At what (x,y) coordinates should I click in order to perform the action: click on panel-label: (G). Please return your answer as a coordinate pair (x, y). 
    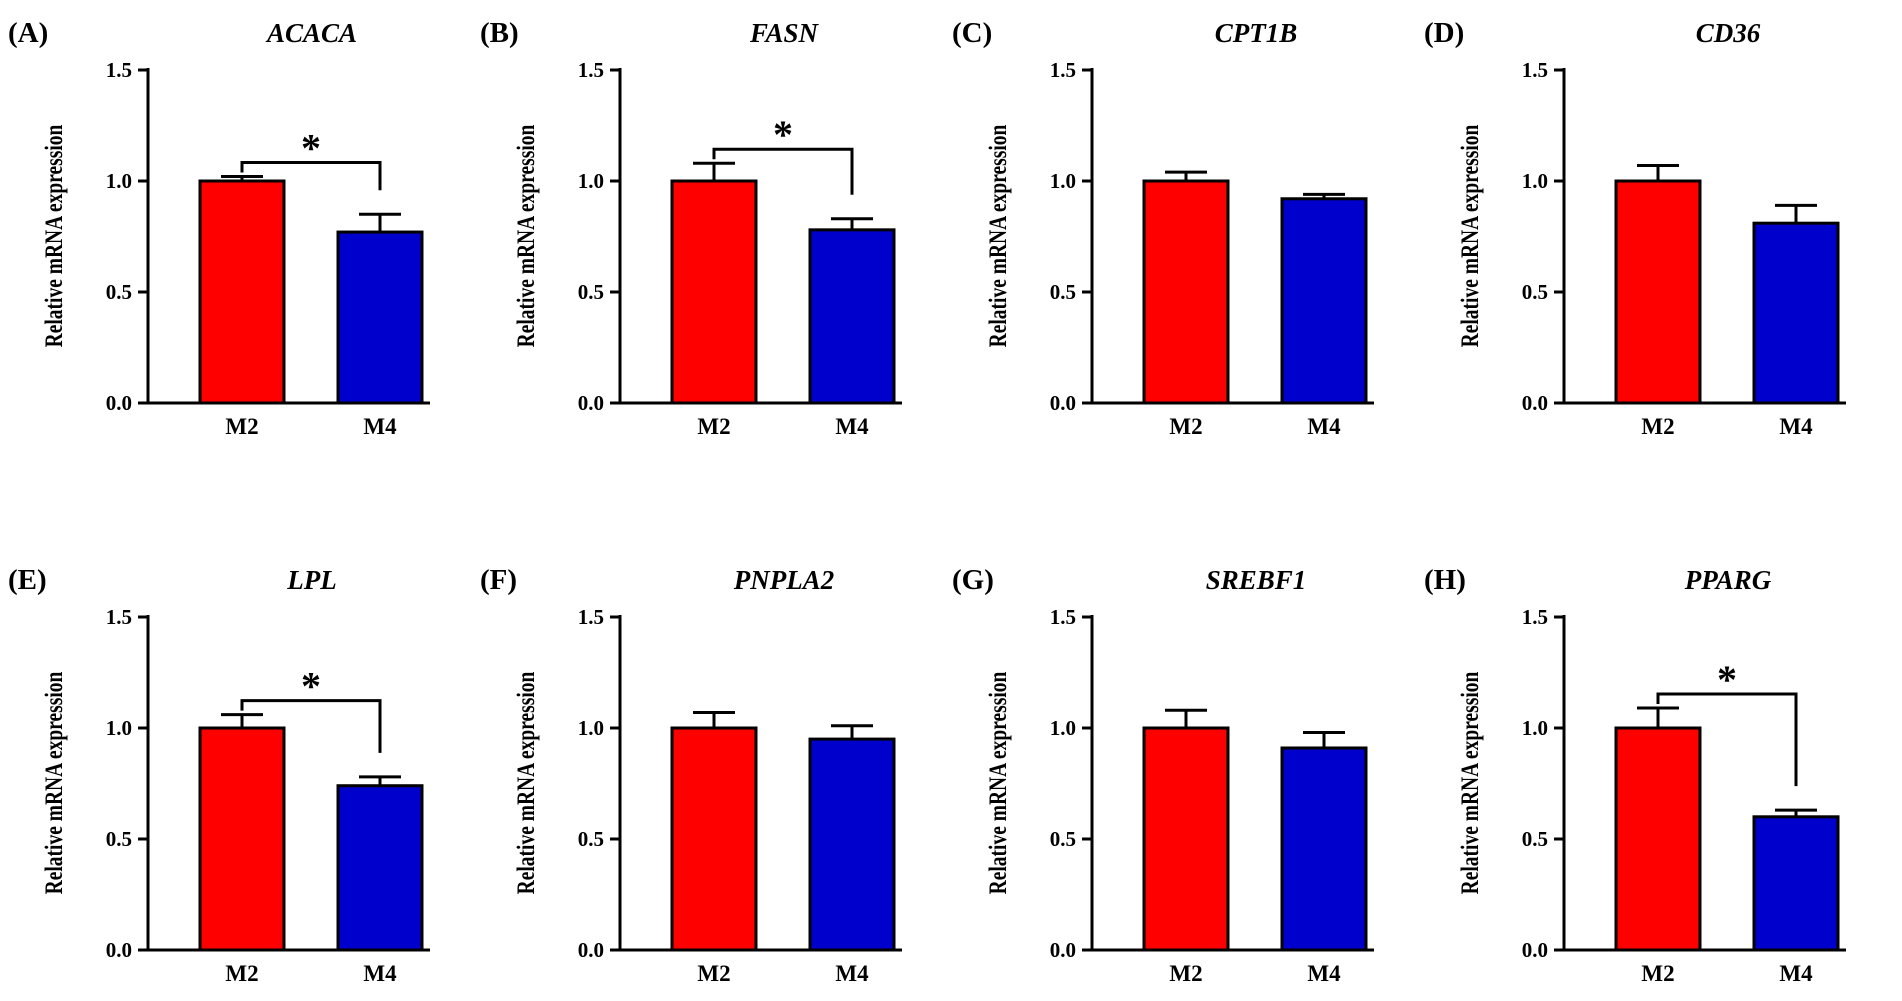
    Looking at the image, I should click on (973, 580).